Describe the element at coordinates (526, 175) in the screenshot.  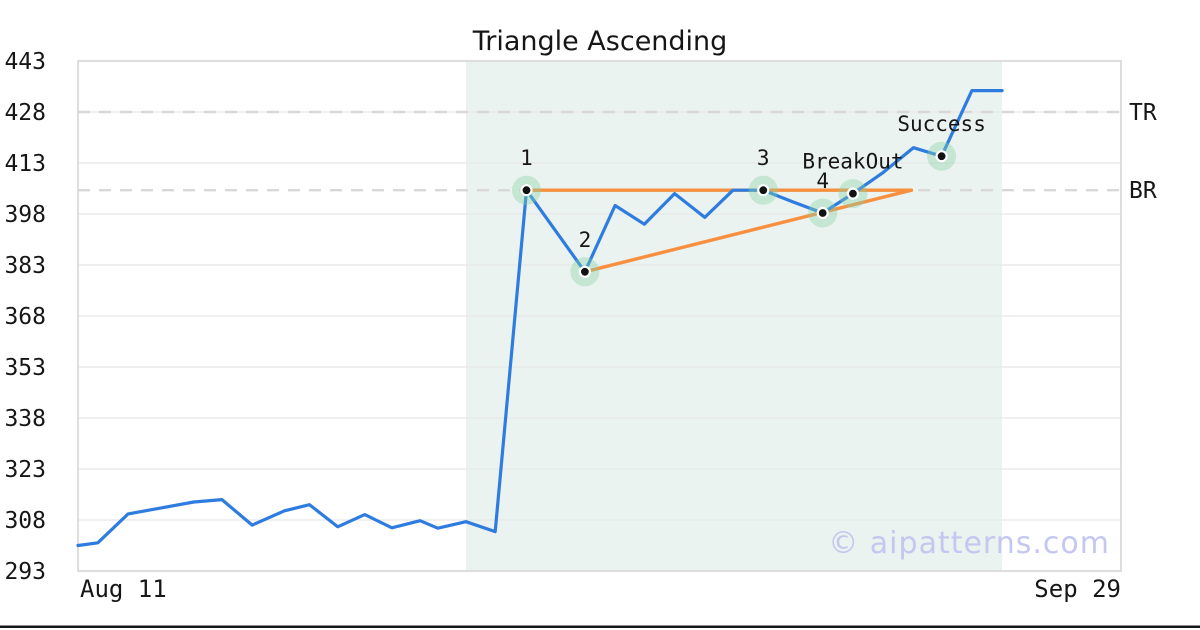
I see `pattern-point-1: 1` at that location.